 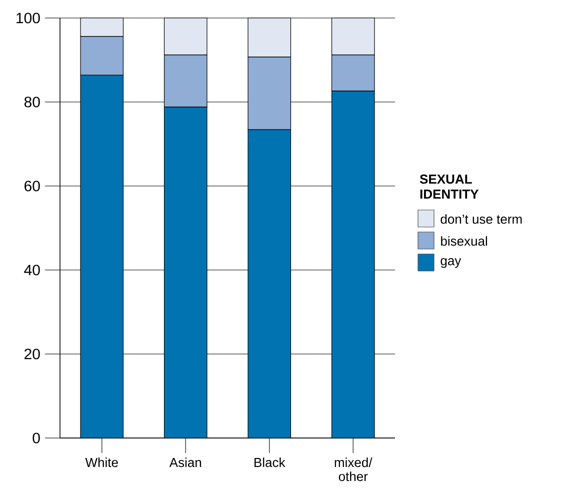 What do you see at coordinates (32, 186) in the screenshot?
I see `y-tick-label: 60` at bounding box center [32, 186].